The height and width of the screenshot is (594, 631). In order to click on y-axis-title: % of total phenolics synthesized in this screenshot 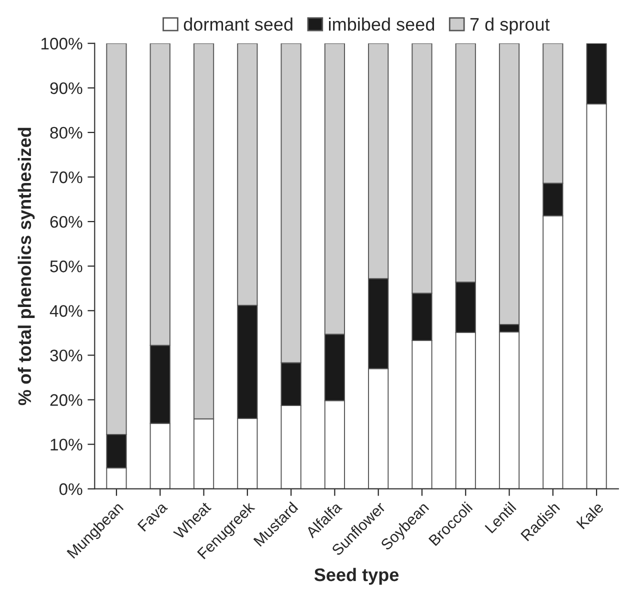, I will do `click(26, 267)`.